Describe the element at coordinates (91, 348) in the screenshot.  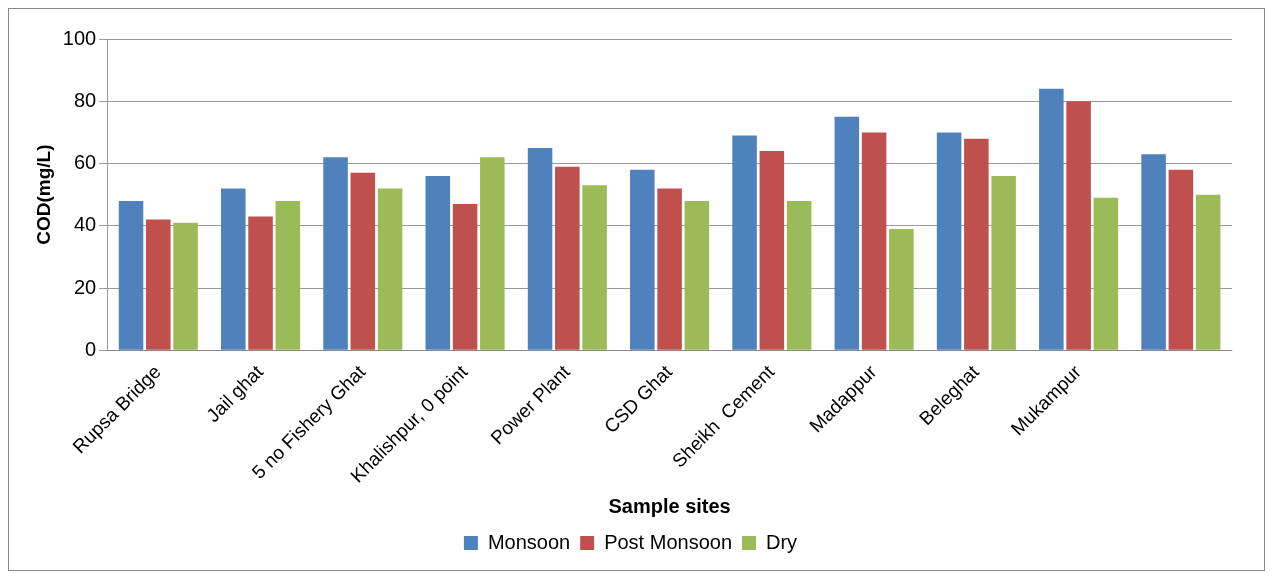
I see `y-tick-label: 0` at that location.